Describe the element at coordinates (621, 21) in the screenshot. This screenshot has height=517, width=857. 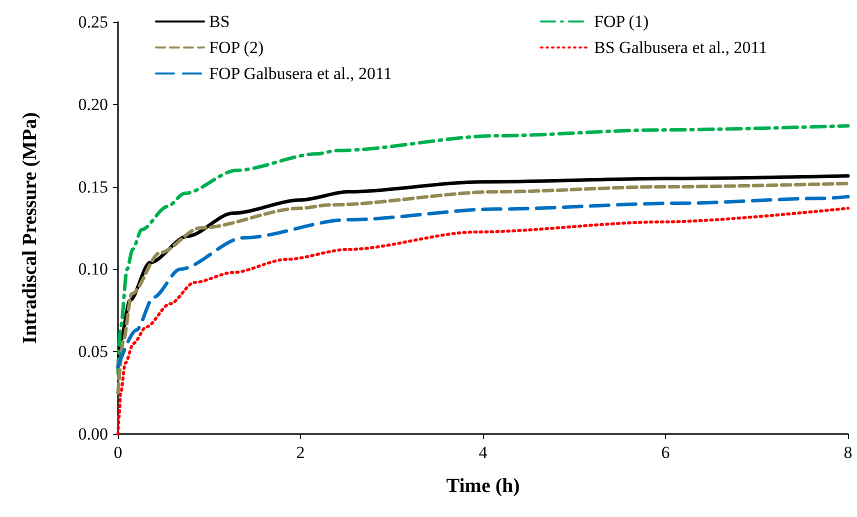
I see `legend-label: FOP (1)` at that location.